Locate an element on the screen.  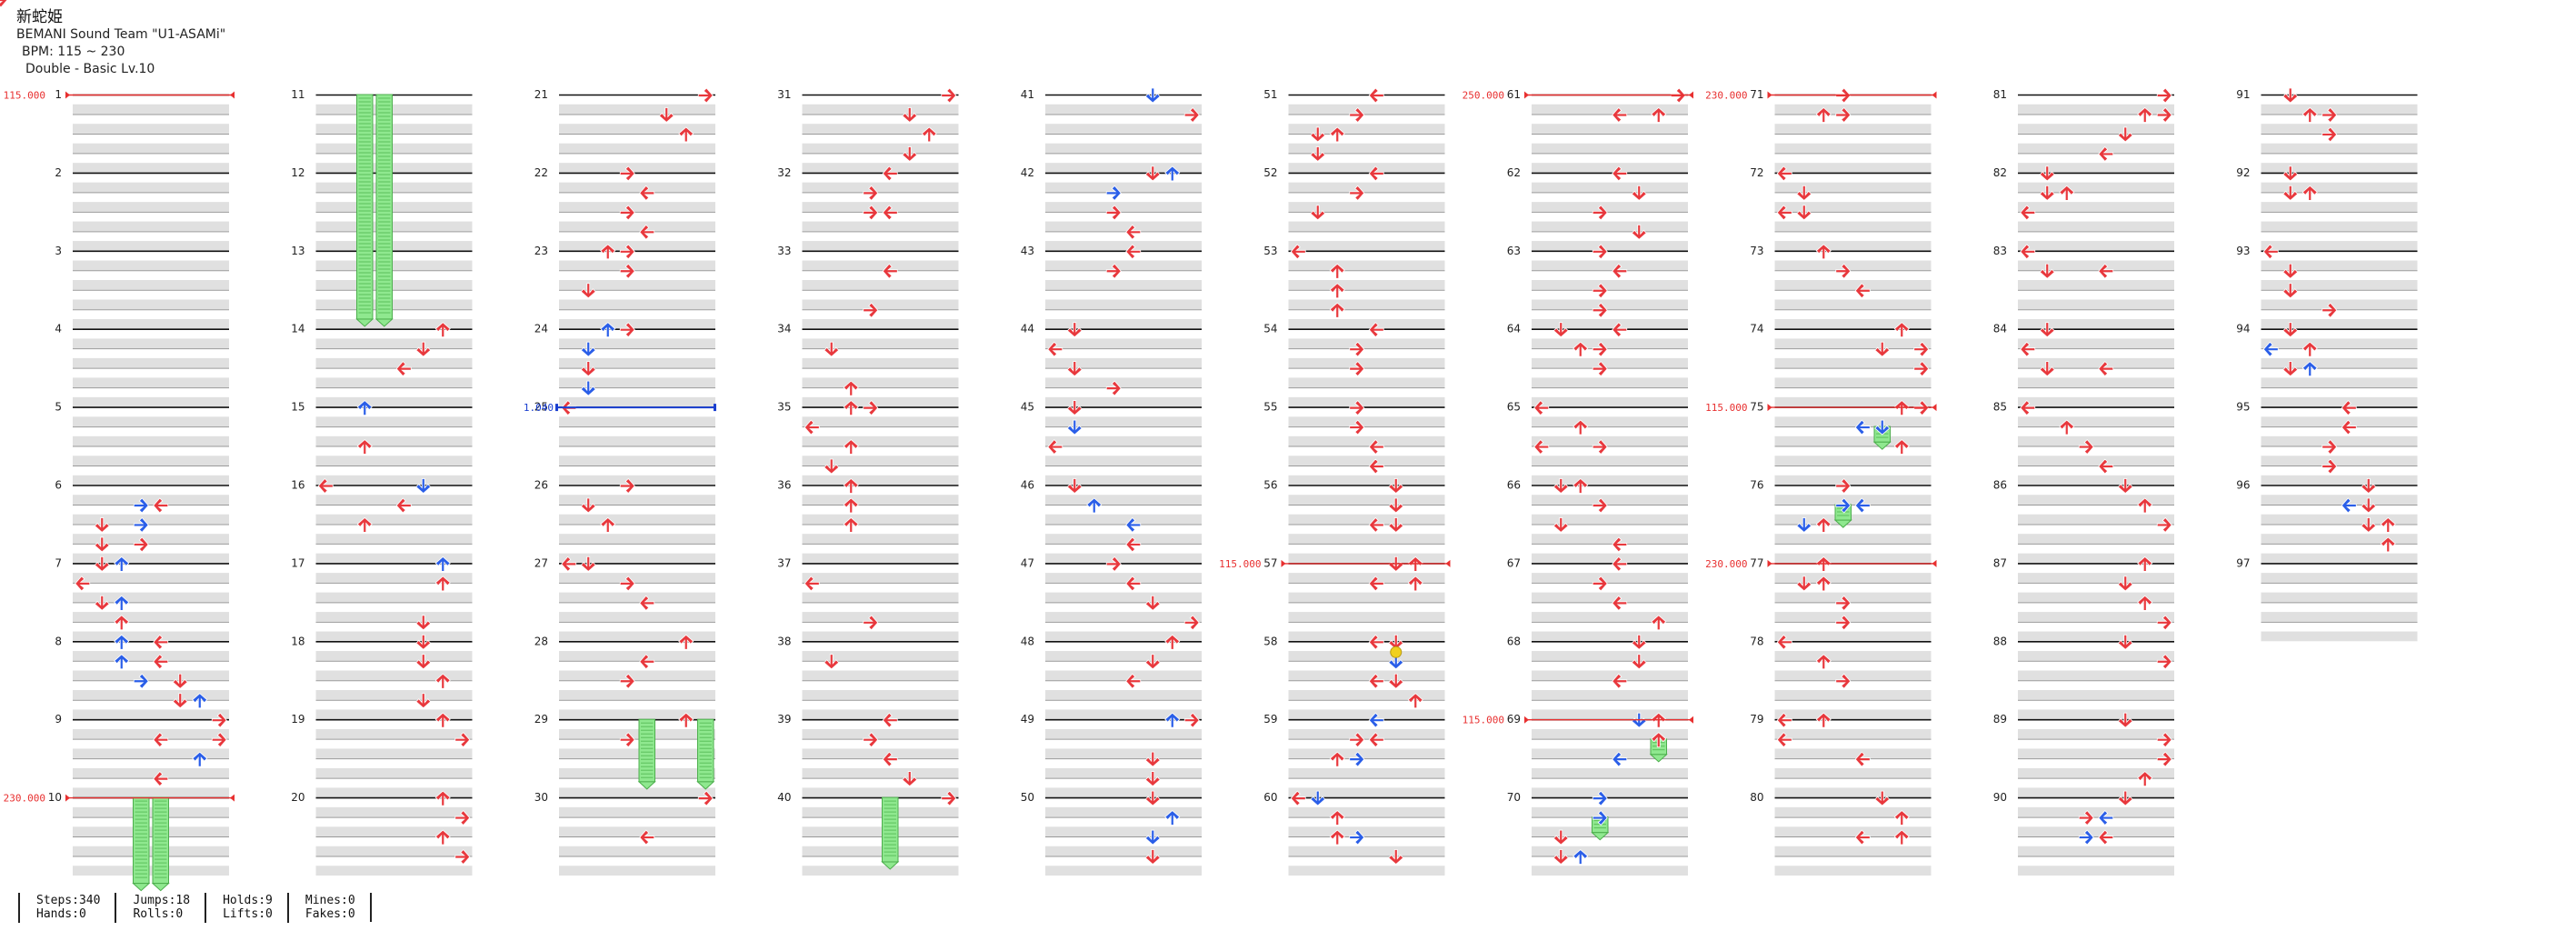
stat-steps: Steps:340 is located at coordinates (68, 900).